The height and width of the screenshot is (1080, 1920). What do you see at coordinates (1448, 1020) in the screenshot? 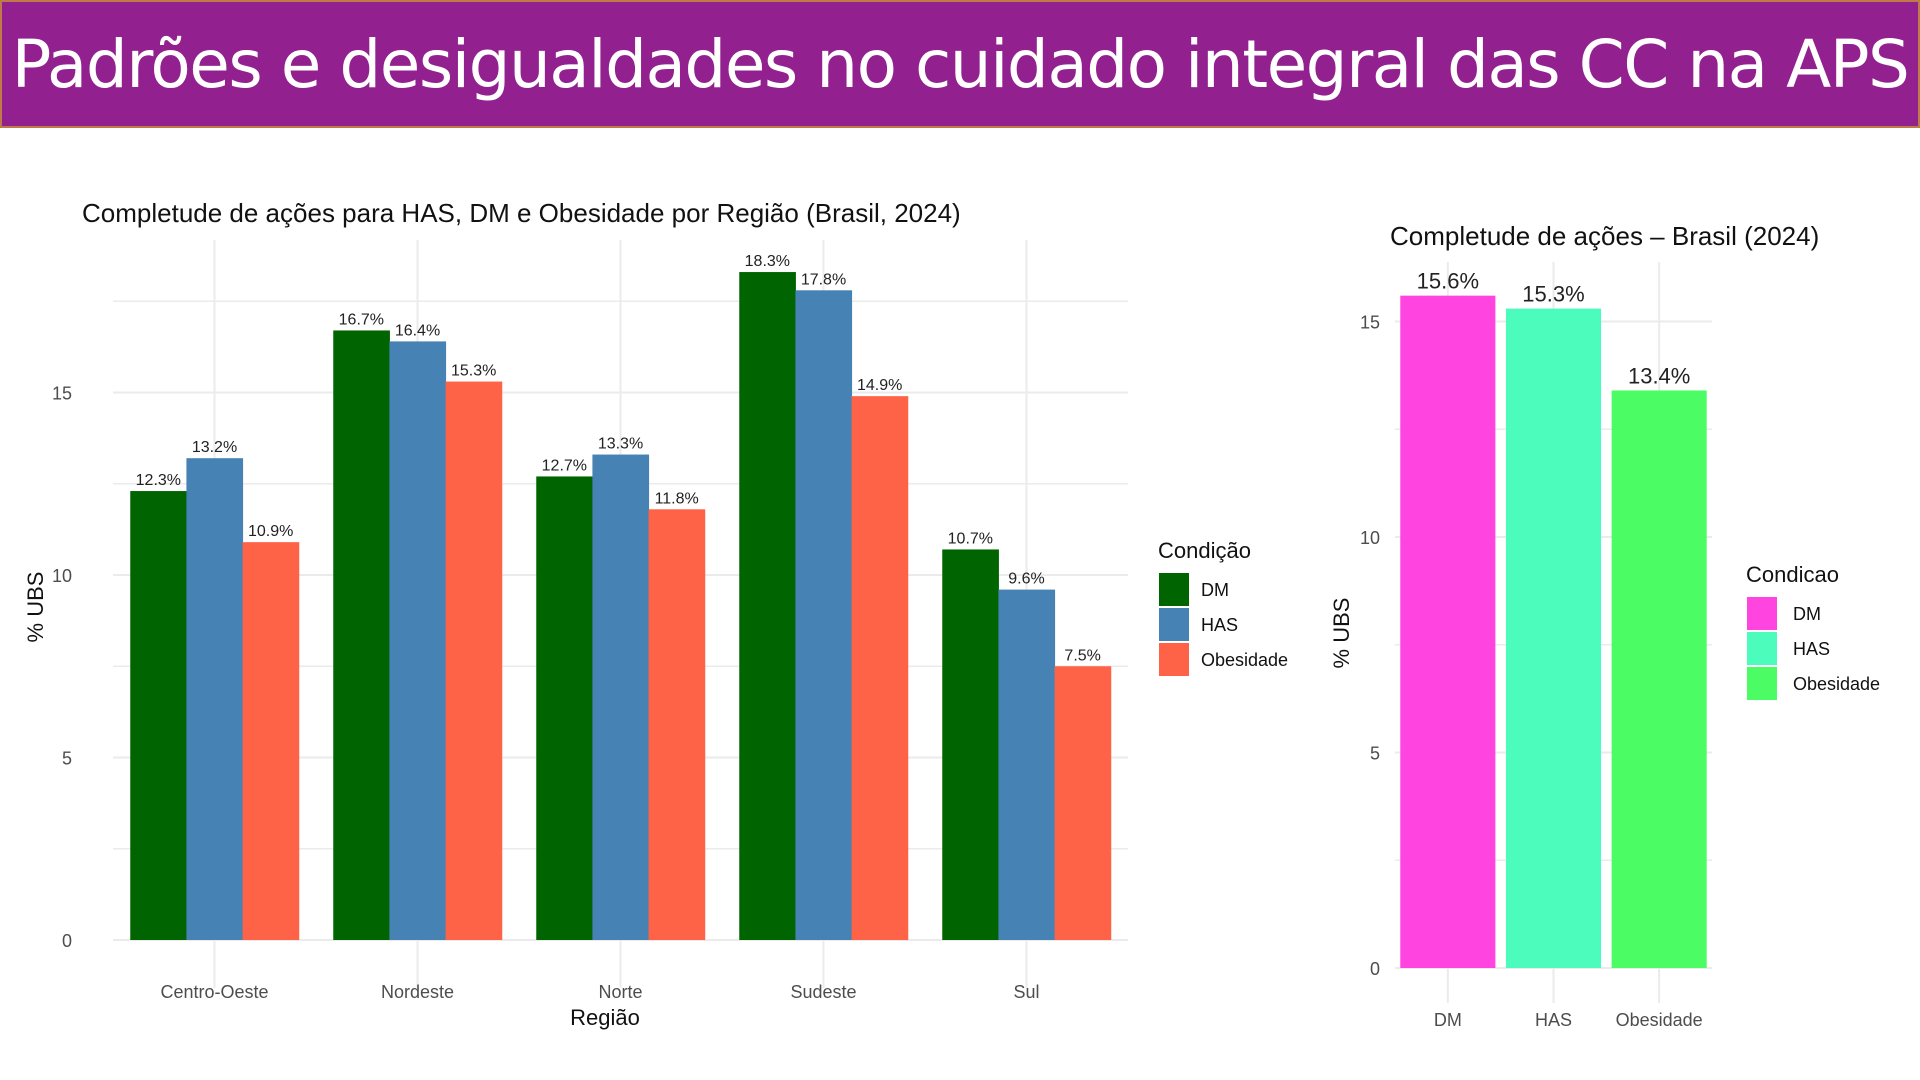
I see `x-tick-label: DM` at bounding box center [1448, 1020].